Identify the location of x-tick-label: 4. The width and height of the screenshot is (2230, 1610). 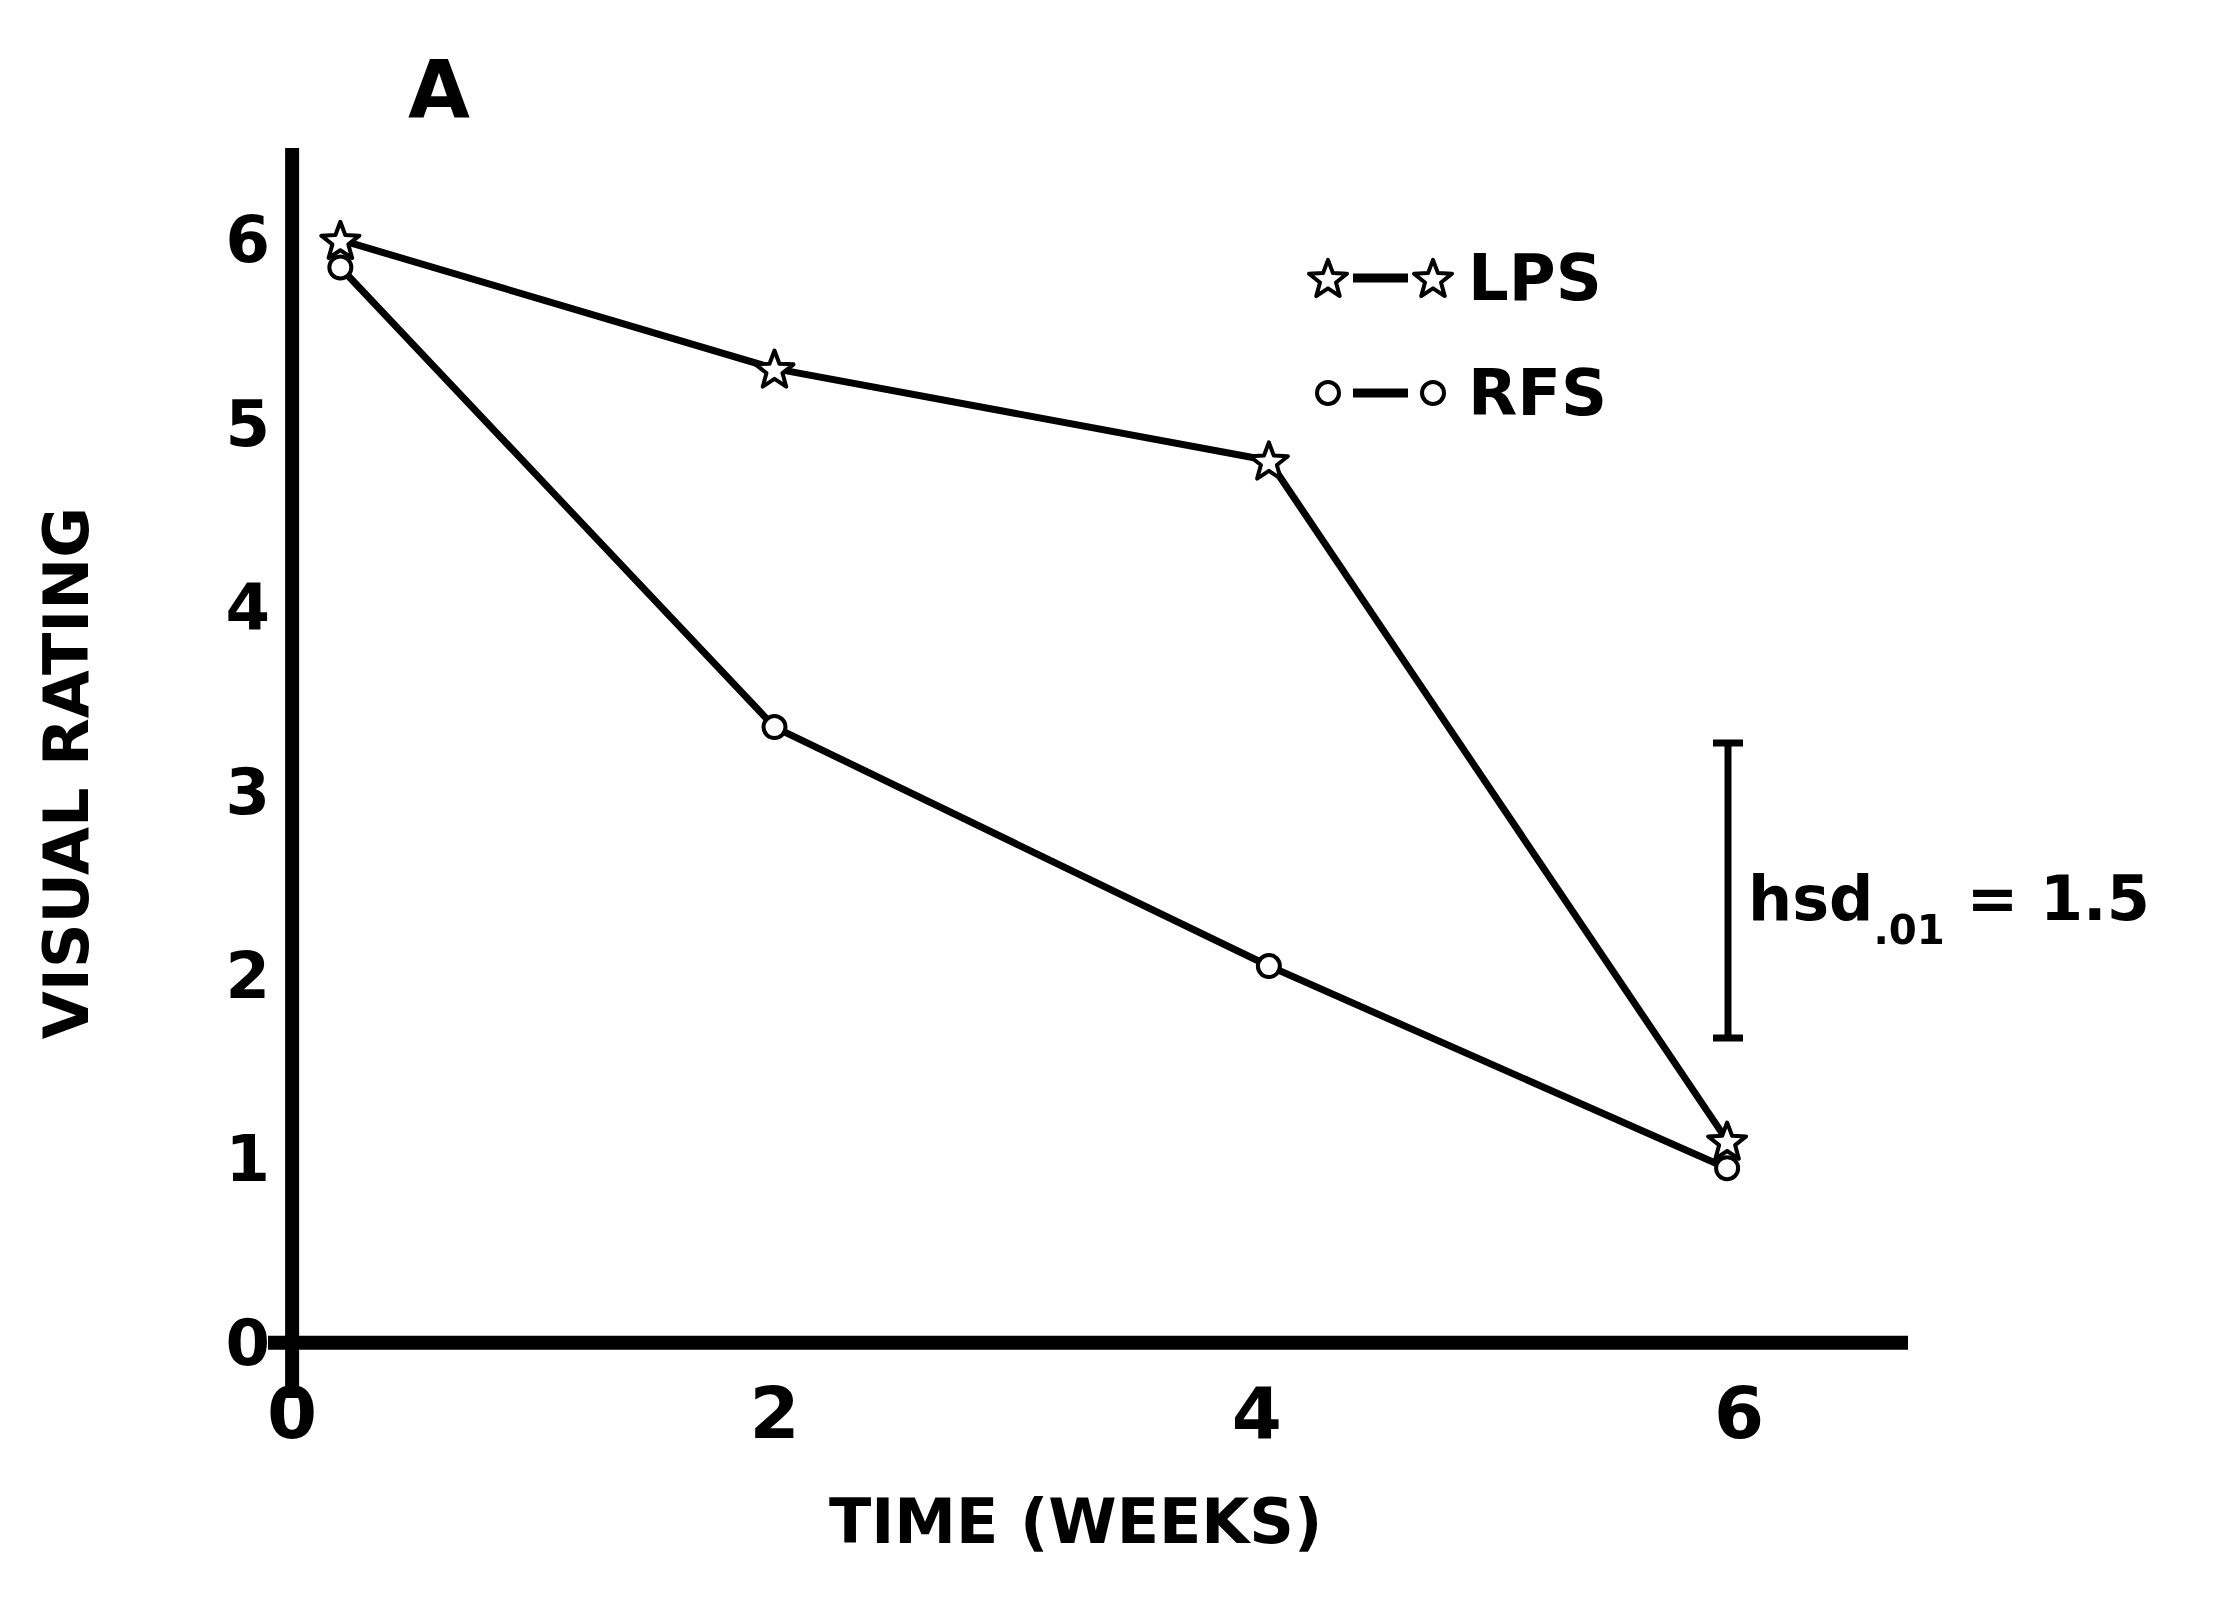
(1256, 1412).